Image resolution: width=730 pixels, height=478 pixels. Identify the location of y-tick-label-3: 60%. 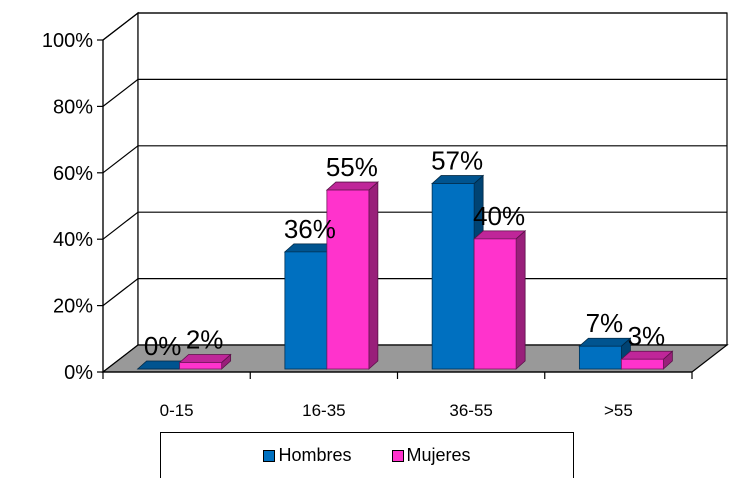
(73, 174).